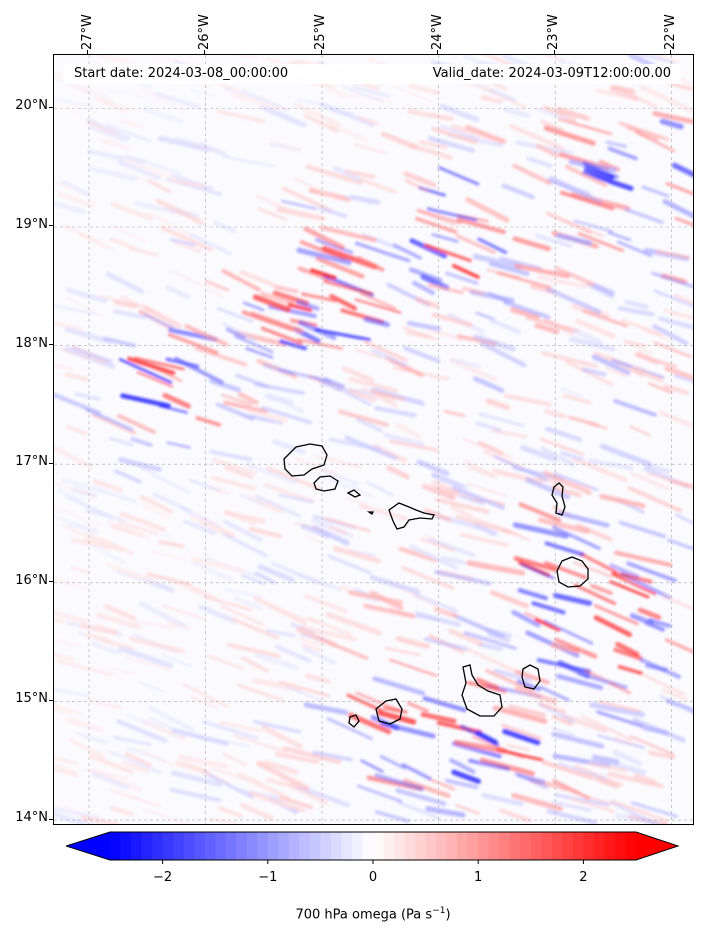 This screenshot has width=703, height=936. I want to click on start-date-label: Start date: 2024-03-08_00:00:00, so click(181, 73).